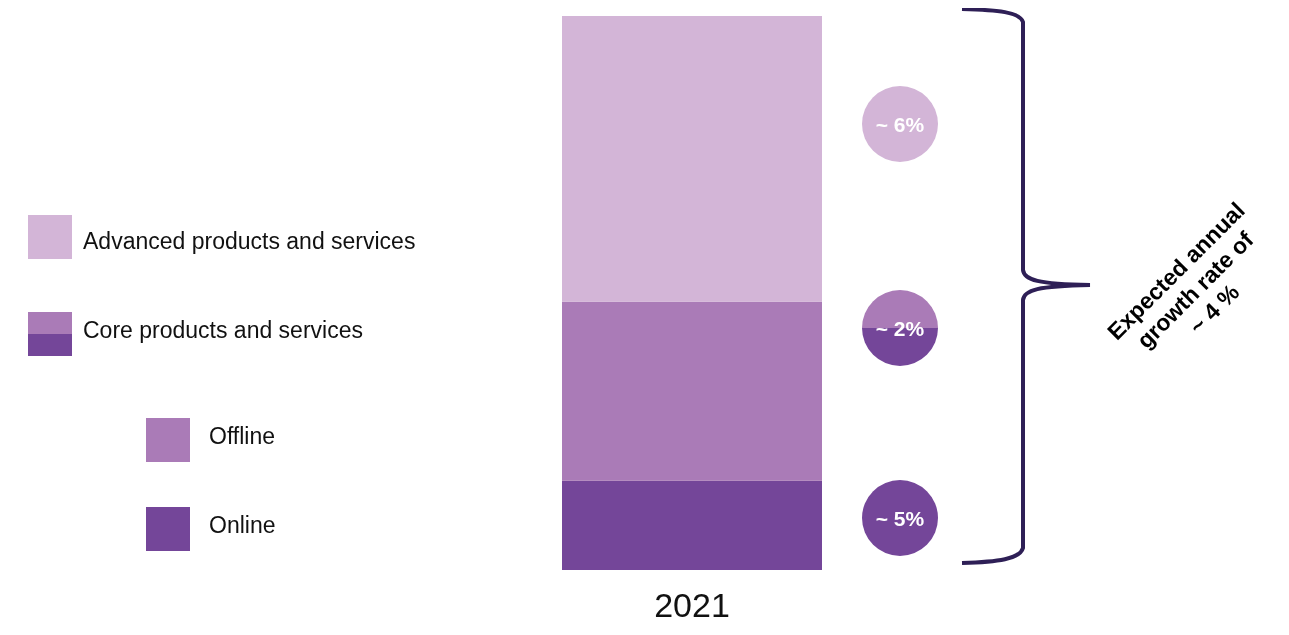 This screenshot has height=635, width=1289. What do you see at coordinates (692, 605) in the screenshot?
I see `x-tick-label: 2021` at bounding box center [692, 605].